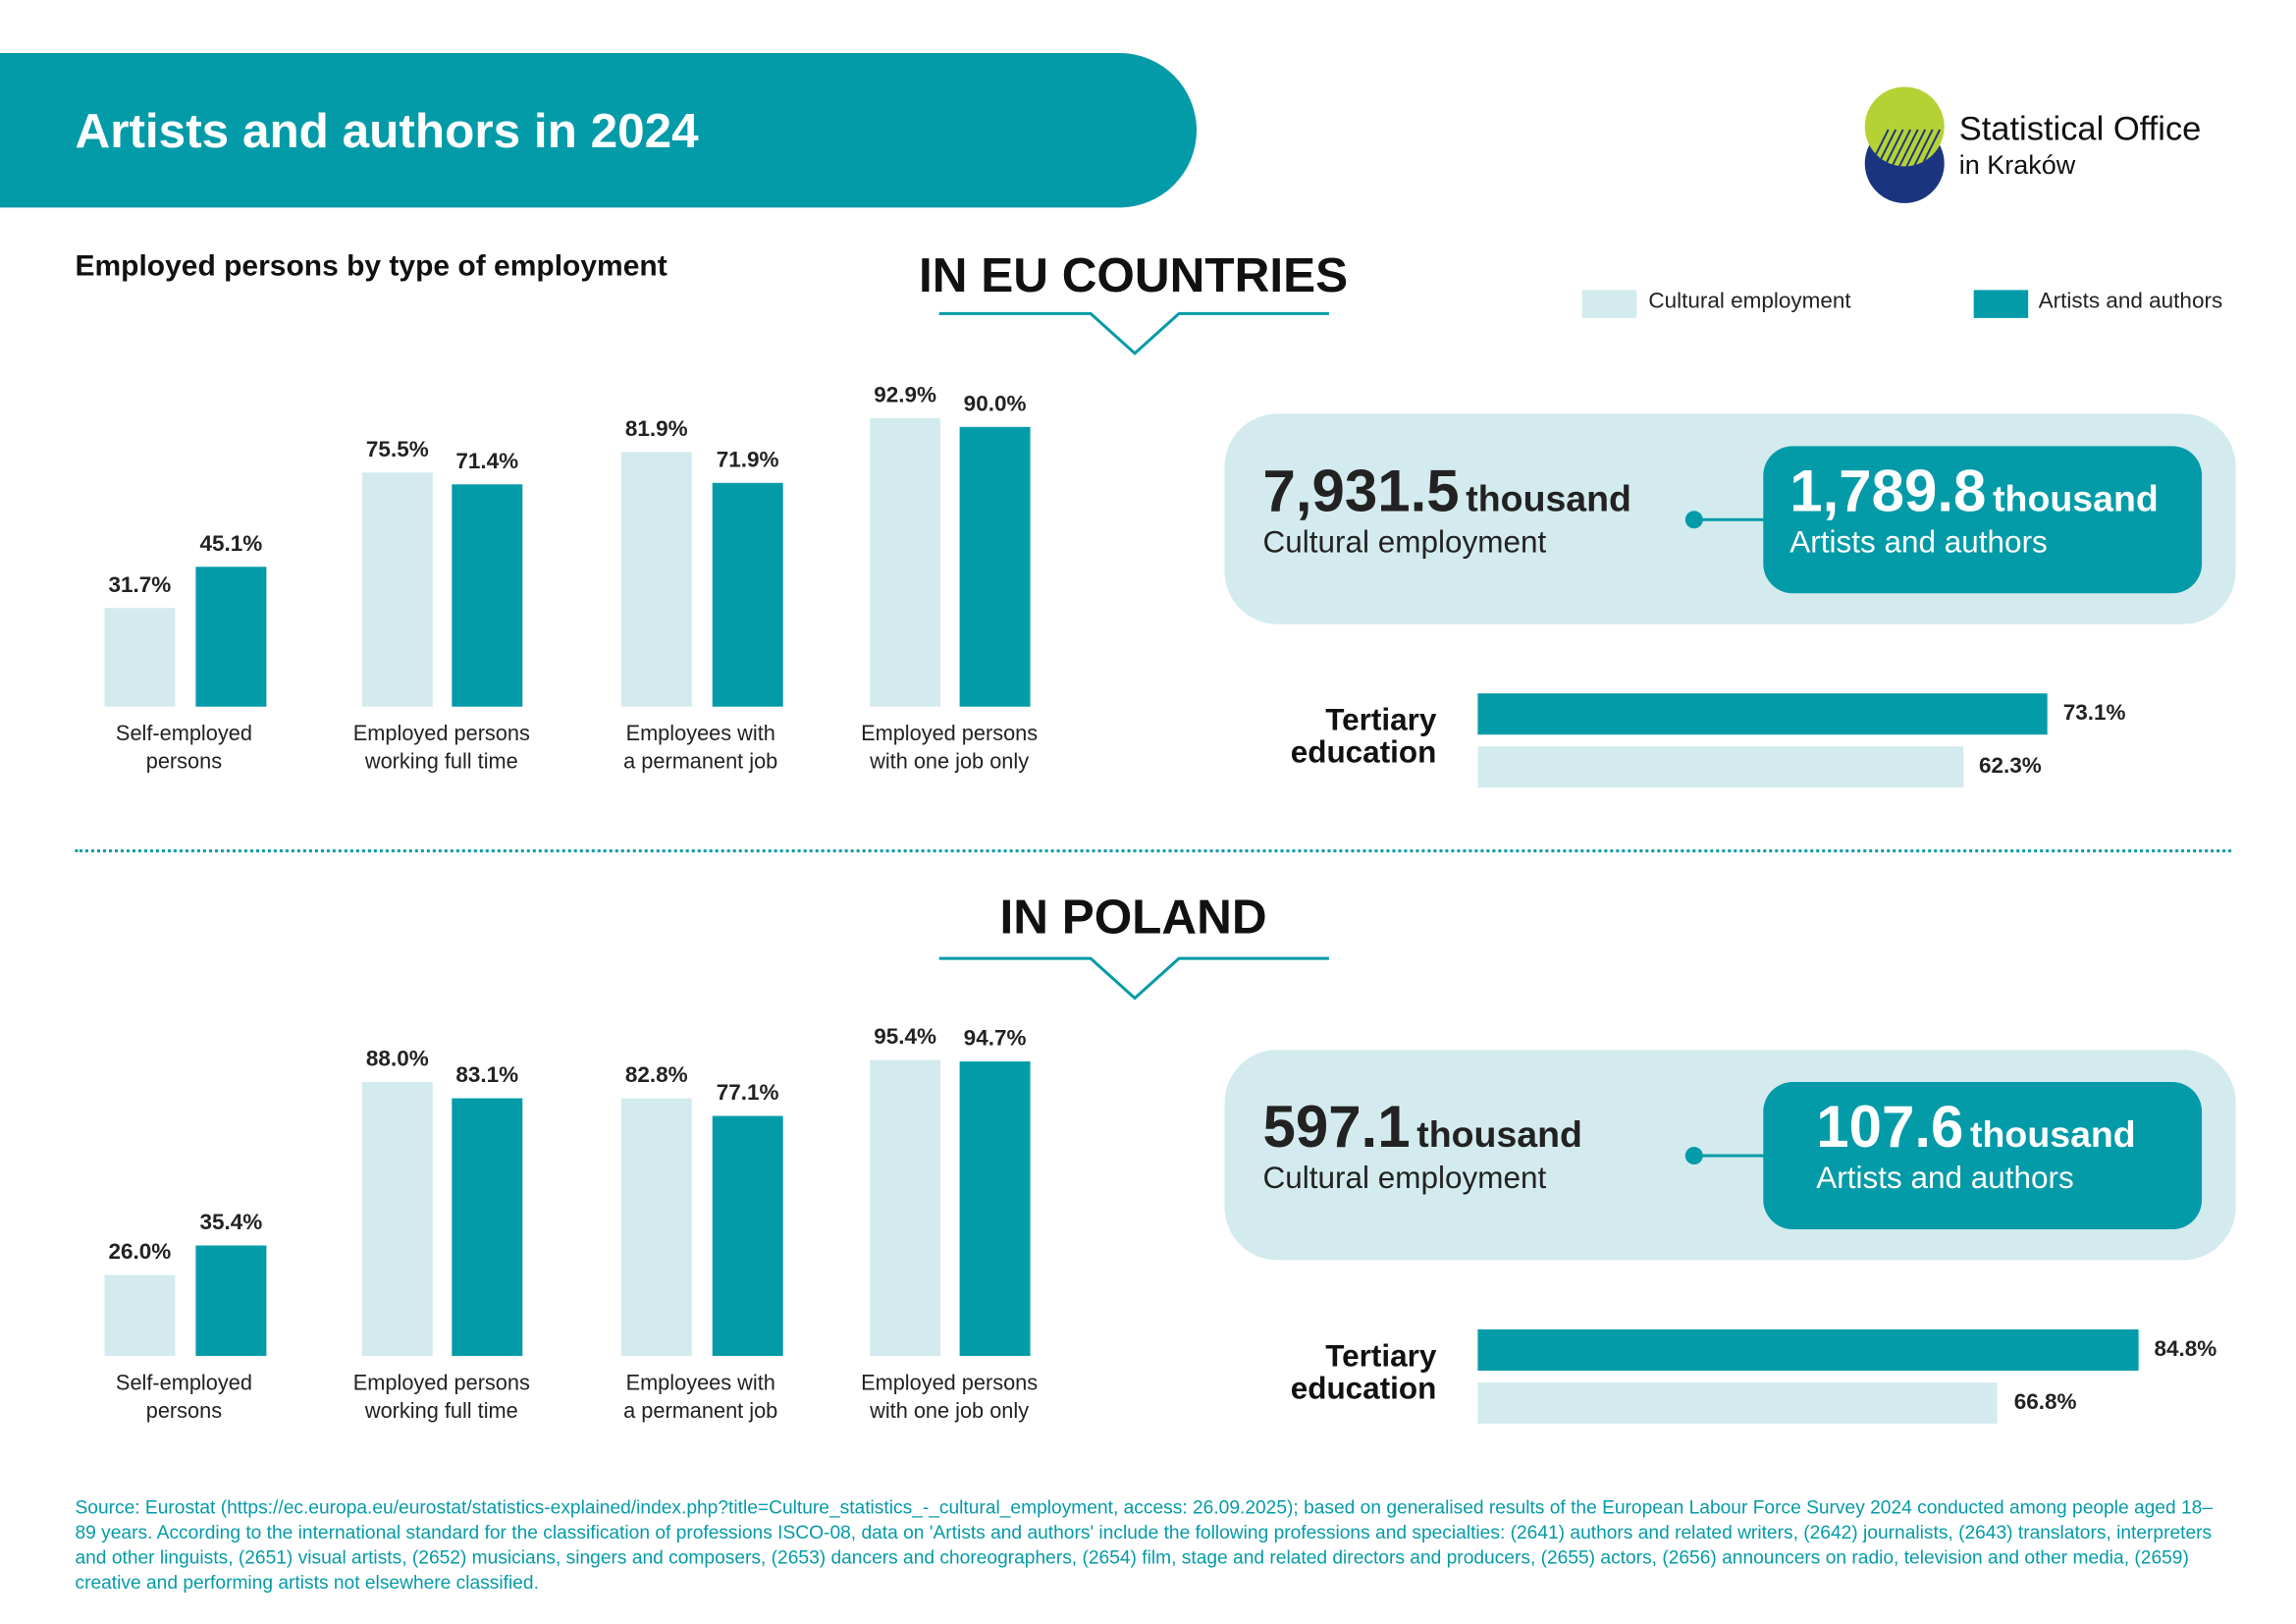 The height and width of the screenshot is (1624, 2296). I want to click on pl-cultural-label: Cultural employment, so click(1404, 1179).